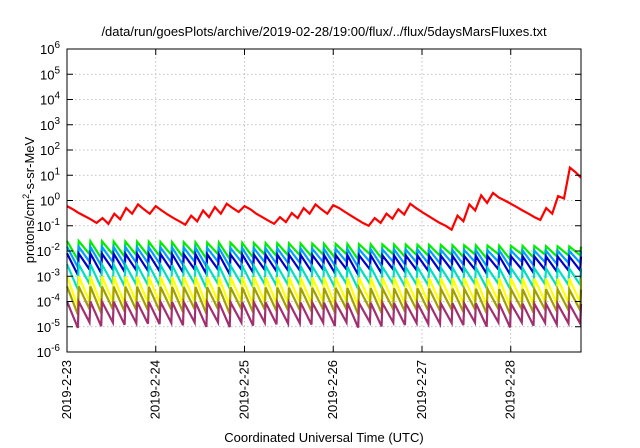  What do you see at coordinates (49, 326) in the screenshot?
I see `y-tick-label: 10⁻⁵` at bounding box center [49, 326].